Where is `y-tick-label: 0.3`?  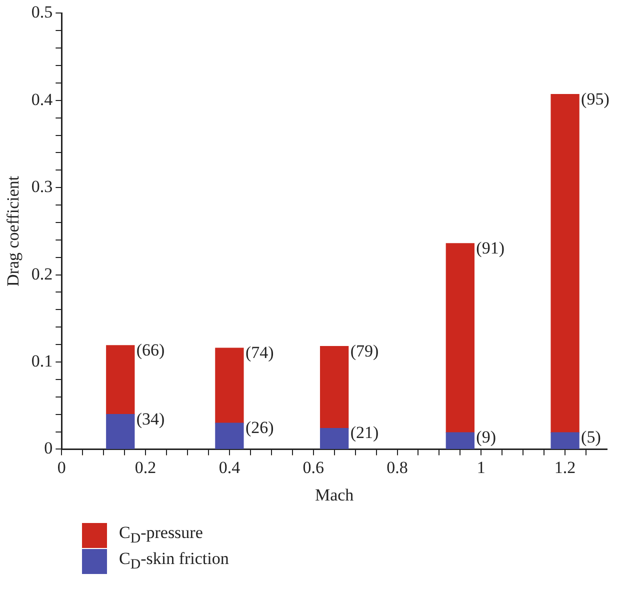
y-tick-label: 0.3 is located at coordinates (42, 186).